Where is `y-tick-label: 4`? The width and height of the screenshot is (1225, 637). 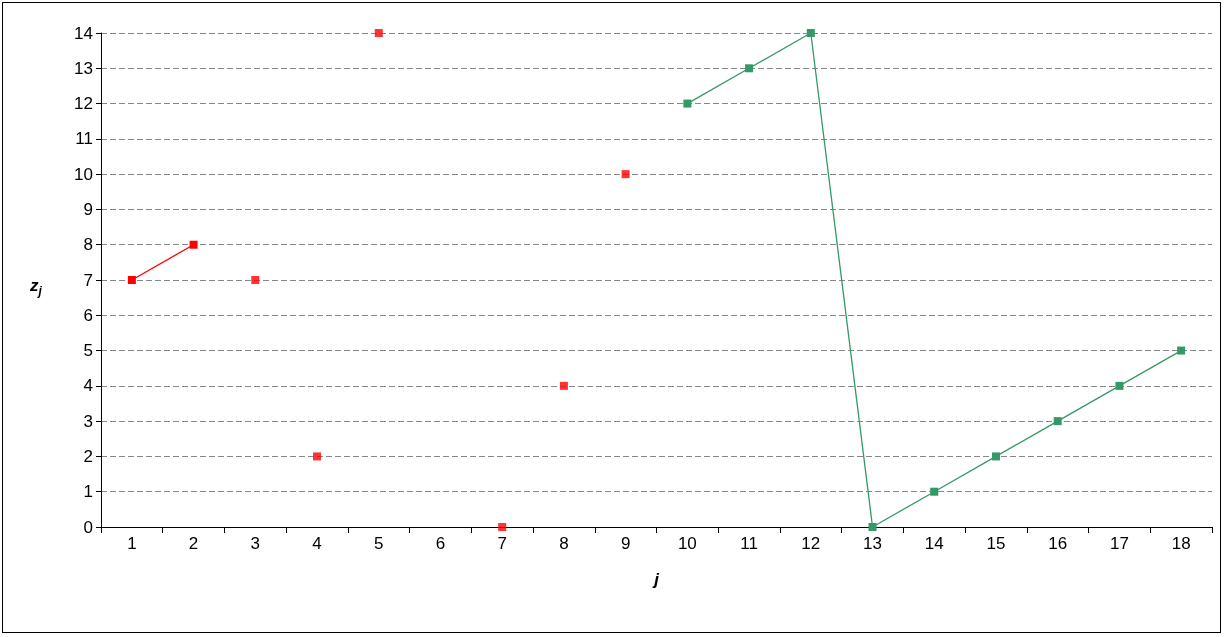
y-tick-label: 4 is located at coordinates (88, 386).